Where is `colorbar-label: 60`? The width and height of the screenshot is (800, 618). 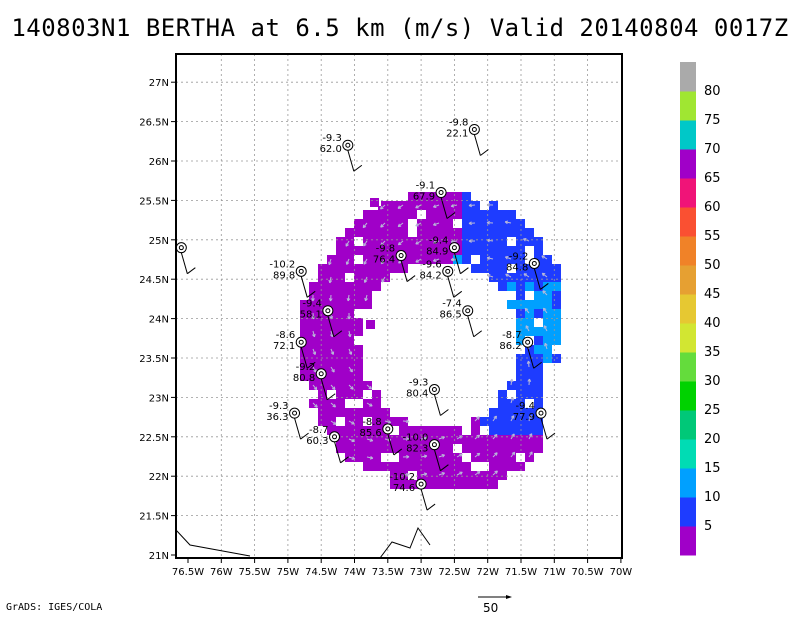 colorbar-label: 60 is located at coordinates (712, 207).